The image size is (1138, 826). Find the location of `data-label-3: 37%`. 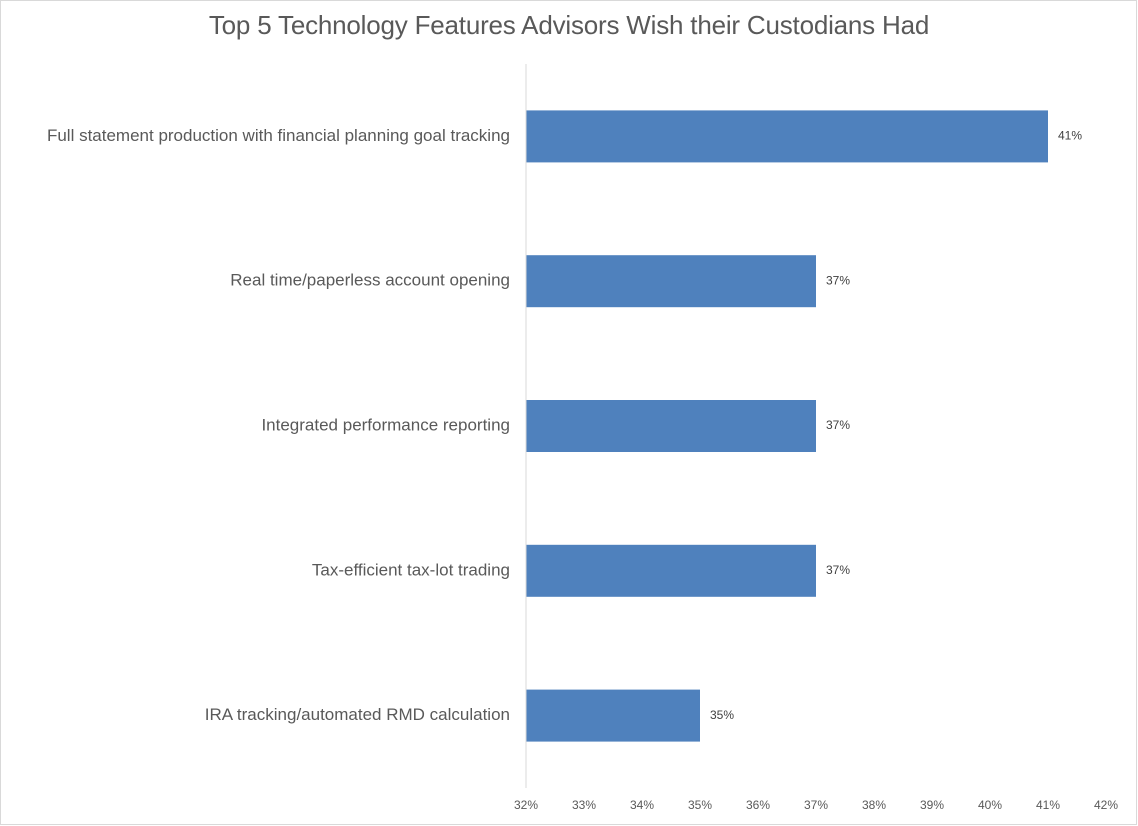

data-label-3: 37% is located at coordinates (838, 425).